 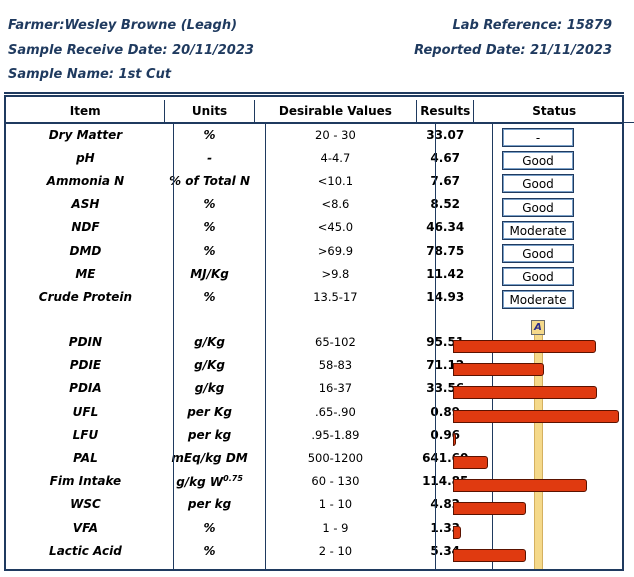 What do you see at coordinates (513, 50) in the screenshot?
I see `reported-date: Reported Date: 21/11/2023` at bounding box center [513, 50].